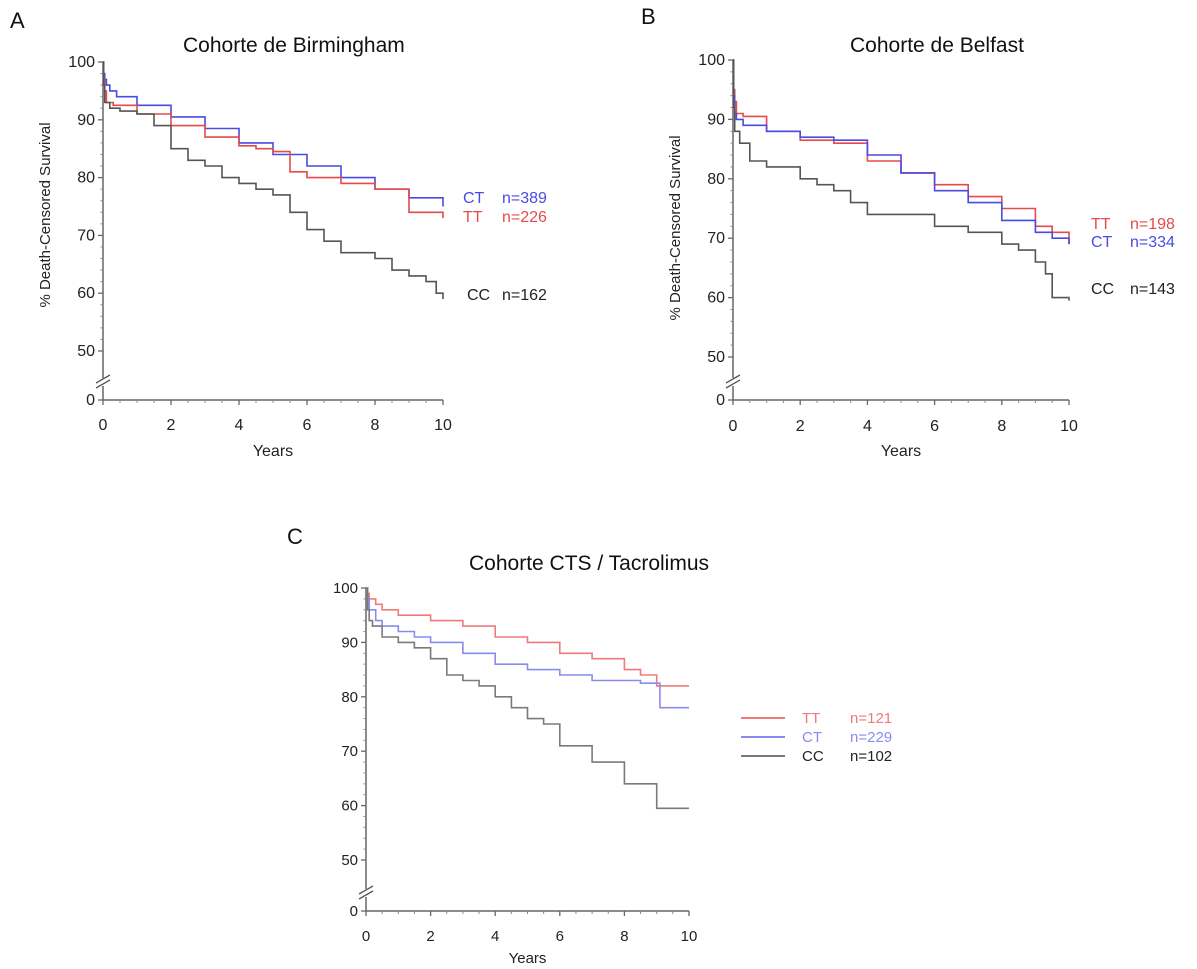  Describe the element at coordinates (1152, 224) in the screenshot. I see `legend-n-tt-b: n=198` at that location.